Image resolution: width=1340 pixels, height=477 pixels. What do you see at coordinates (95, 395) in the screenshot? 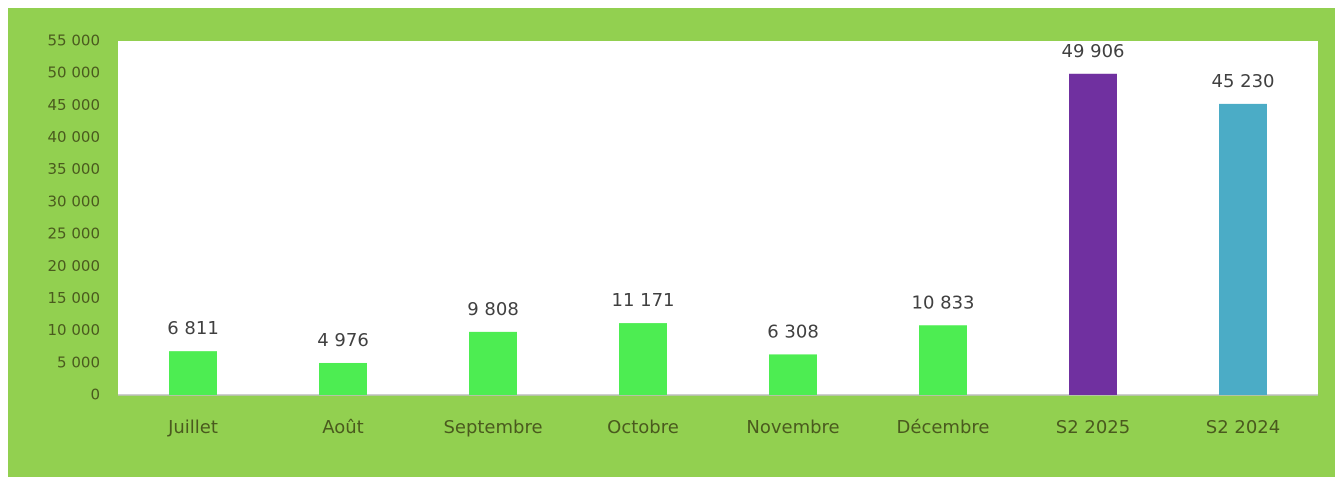
I see `y-tick-label: 0` at bounding box center [95, 395].